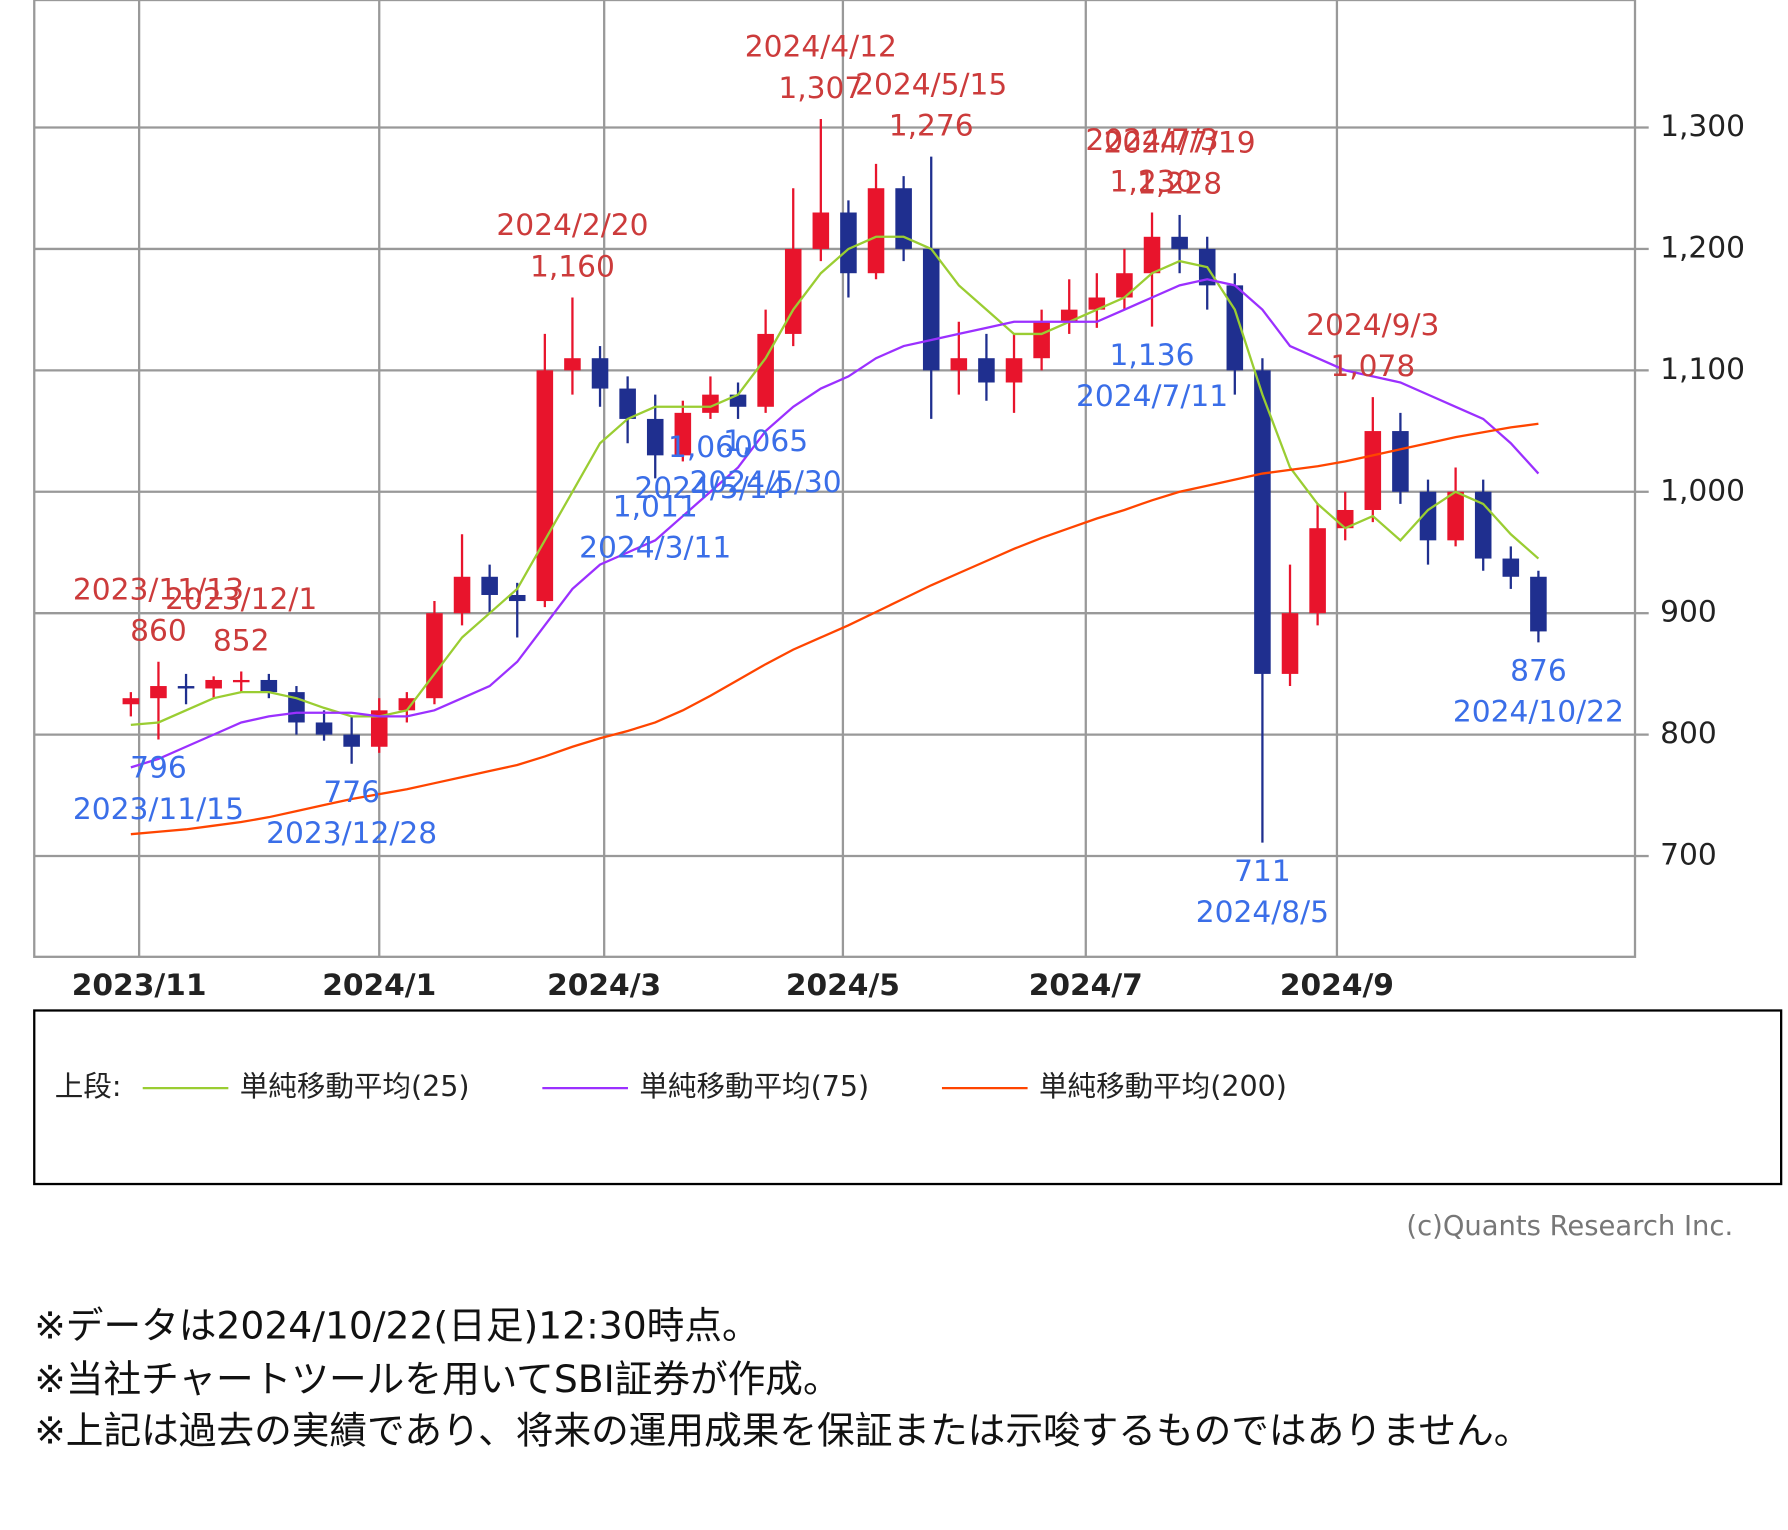  I want to click on annotation-value: 1,160, so click(572, 265).